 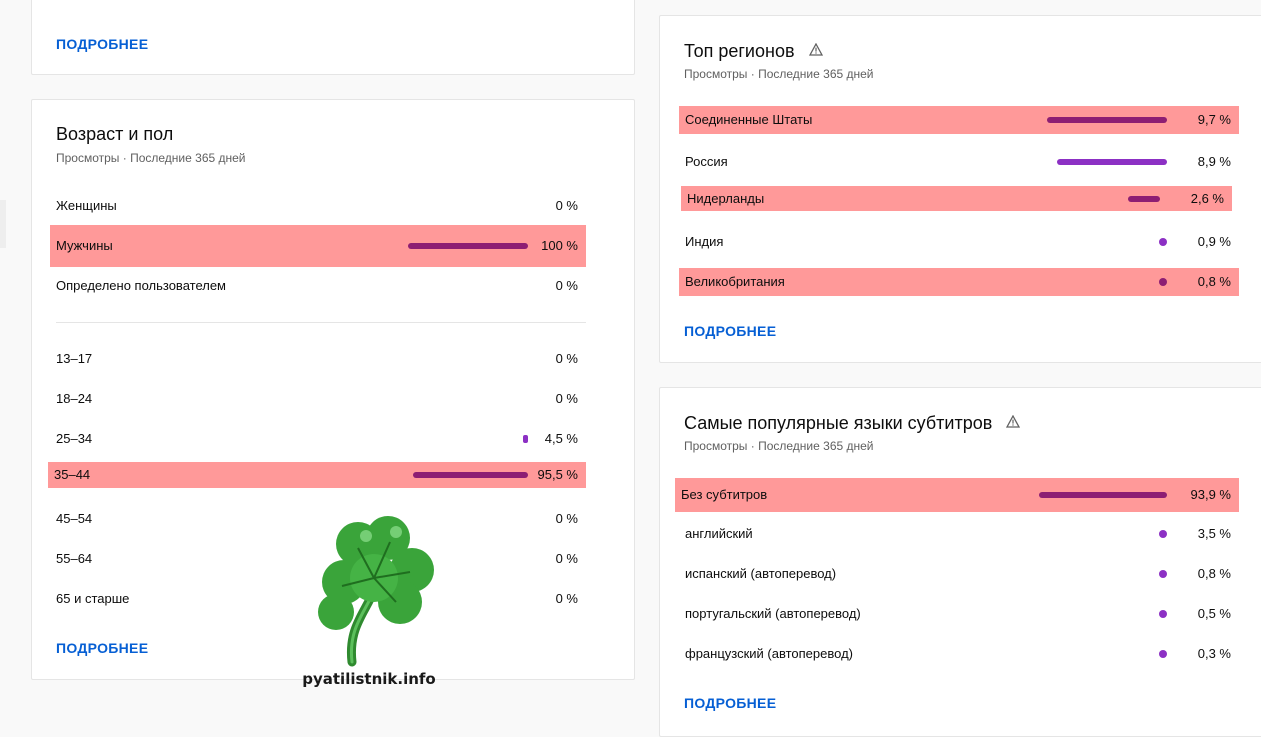 I want to click on card-top-left: ПОДРОБНЕЕ, so click(x=333, y=37).